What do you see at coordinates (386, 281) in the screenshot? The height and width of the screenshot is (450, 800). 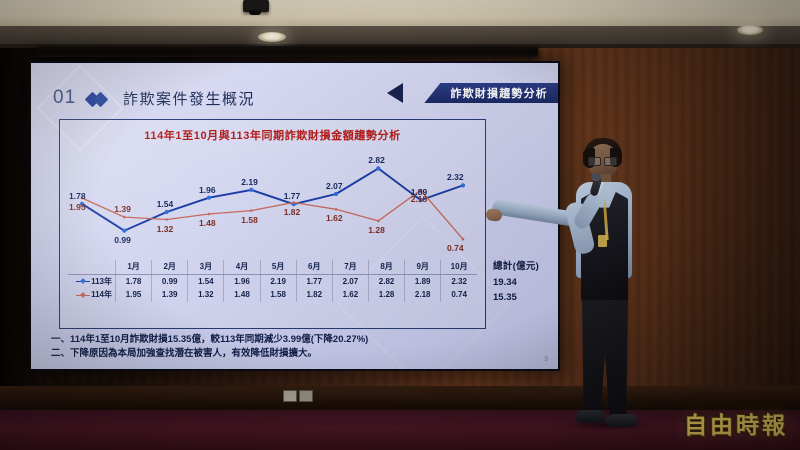 I see `table-cell: 2.82` at bounding box center [386, 281].